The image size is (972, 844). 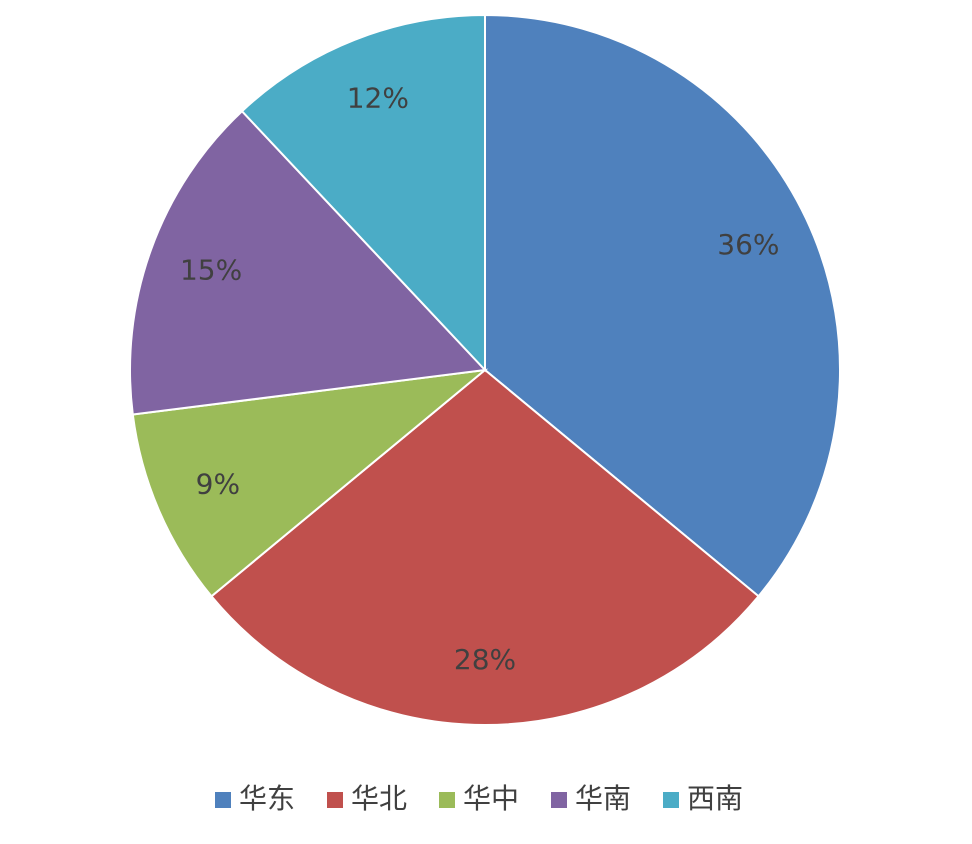 I want to click on legend-label: 西南, so click(x=715, y=798).